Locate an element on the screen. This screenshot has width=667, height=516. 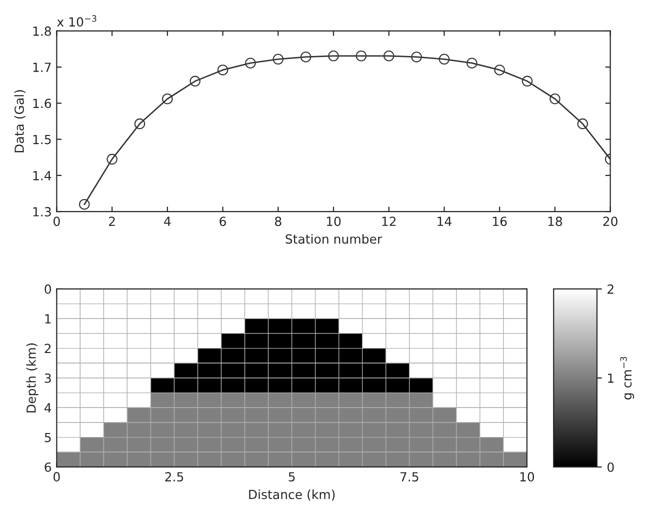
y-tick-label: 1.4 is located at coordinates (42, 175).